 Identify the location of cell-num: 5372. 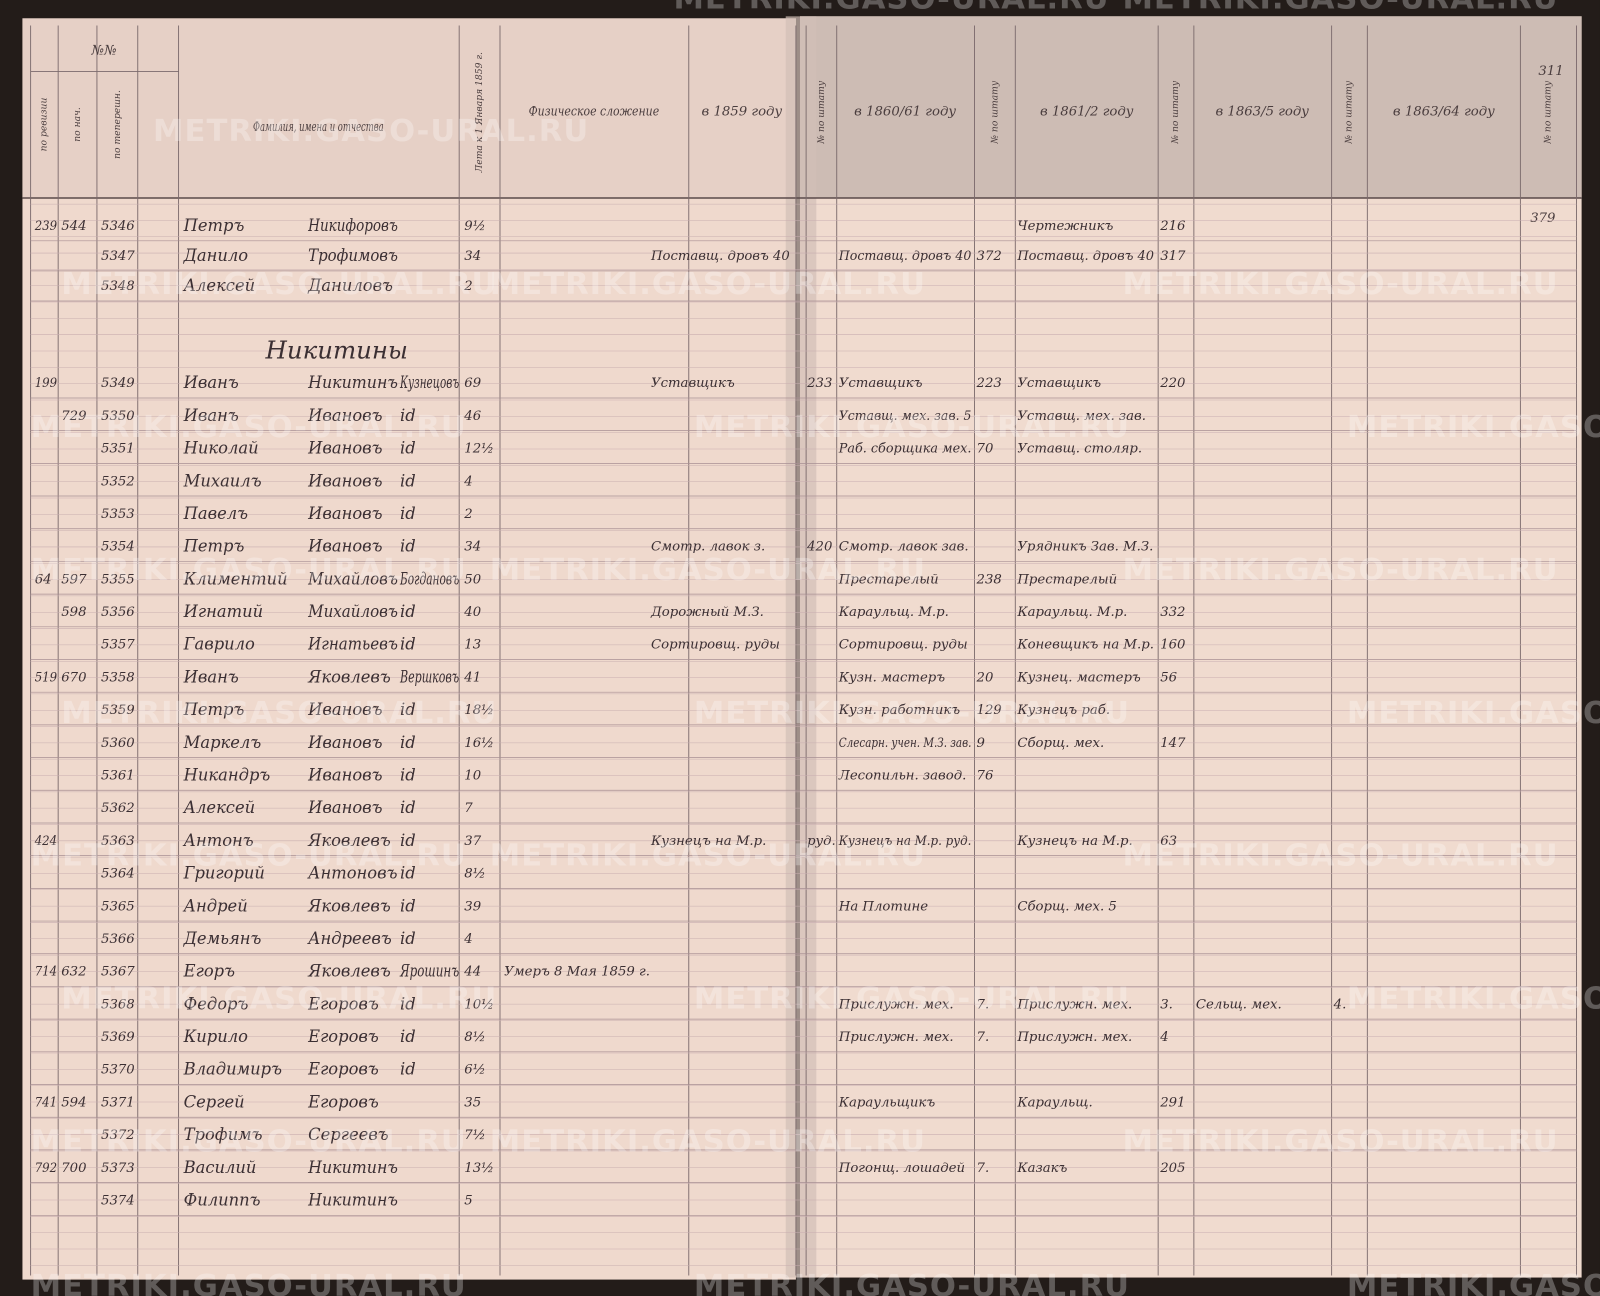
(118, 1135).